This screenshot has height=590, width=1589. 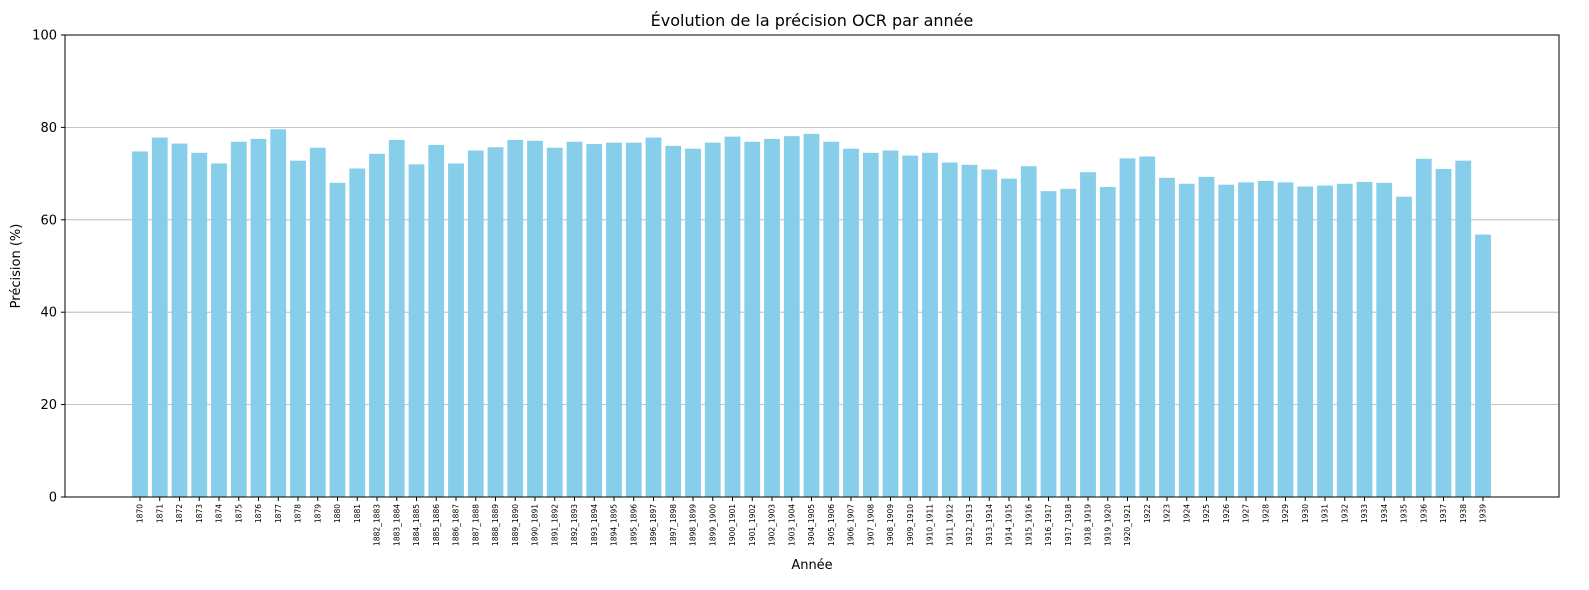 What do you see at coordinates (1009, 525) in the screenshot?
I see `x-tick-label: 1914_1915` at bounding box center [1009, 525].